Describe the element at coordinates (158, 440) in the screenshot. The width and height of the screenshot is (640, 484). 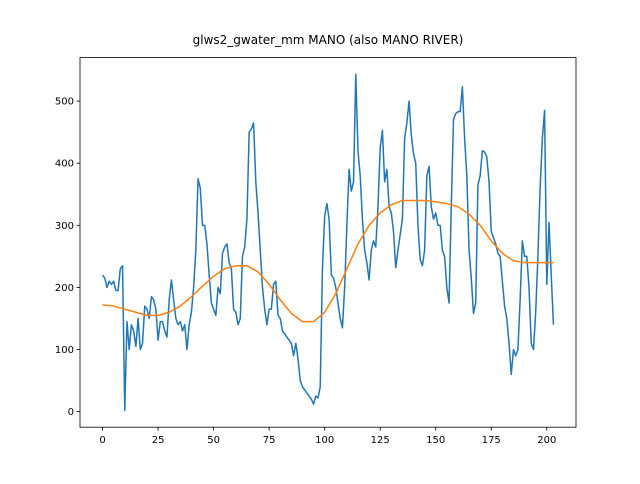
I see `x-tick-label: 25` at that location.